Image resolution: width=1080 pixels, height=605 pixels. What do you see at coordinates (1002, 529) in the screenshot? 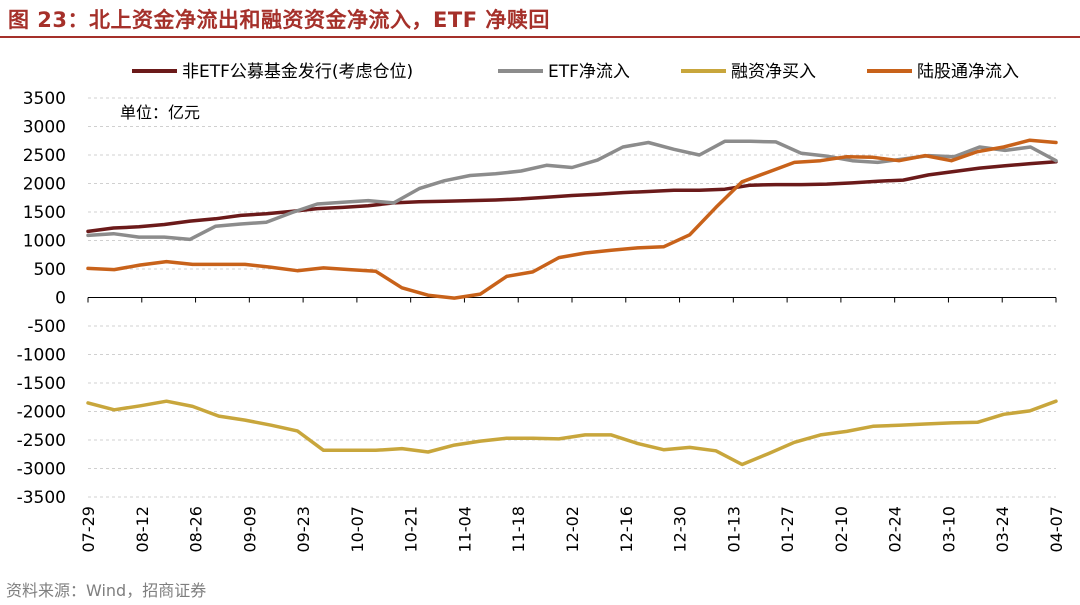
I see `x-tick-label: 03-24` at bounding box center [1002, 529].